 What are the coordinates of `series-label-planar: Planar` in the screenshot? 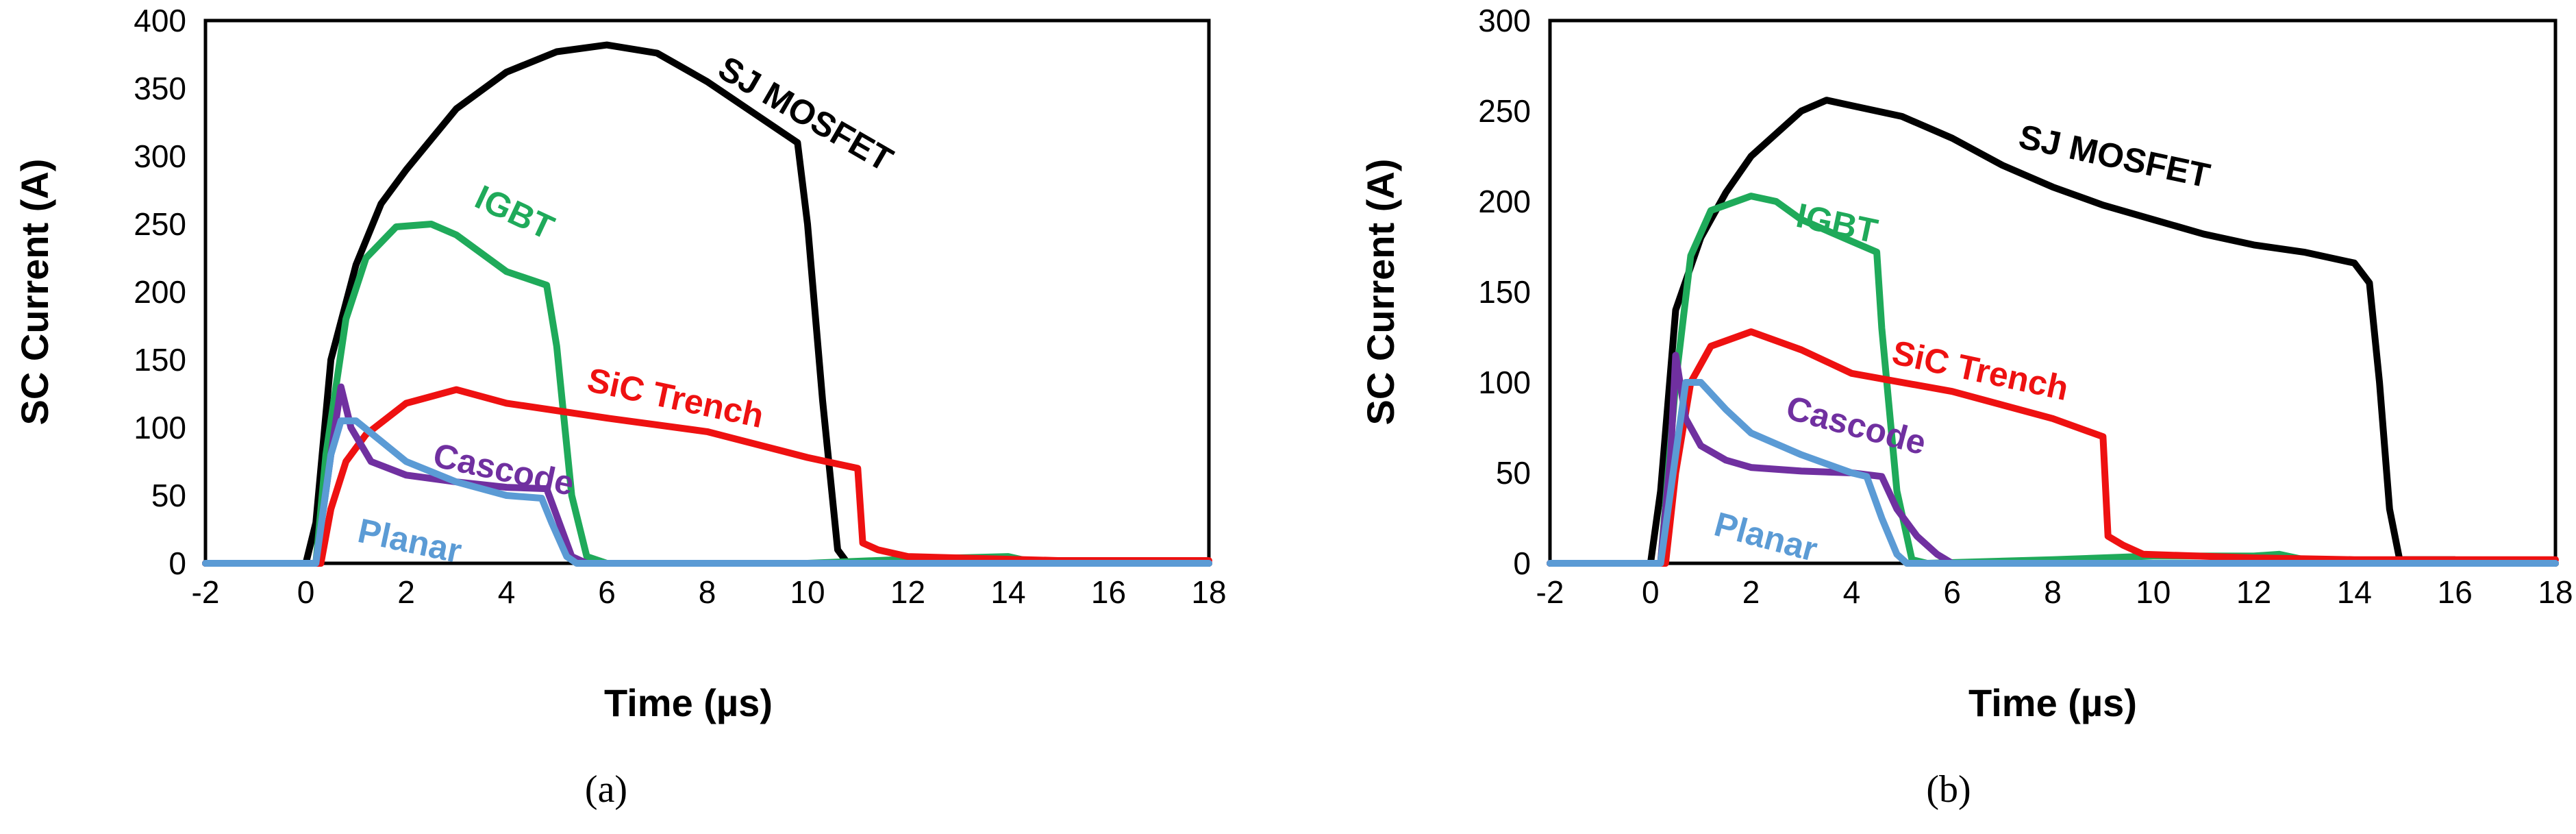 It's located at (1765, 537).